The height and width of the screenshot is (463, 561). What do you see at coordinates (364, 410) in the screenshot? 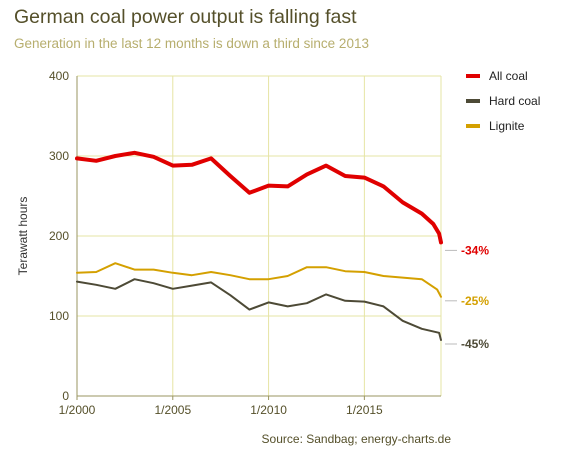
I see `x-tick-label-2015: 1/2015` at bounding box center [364, 410].